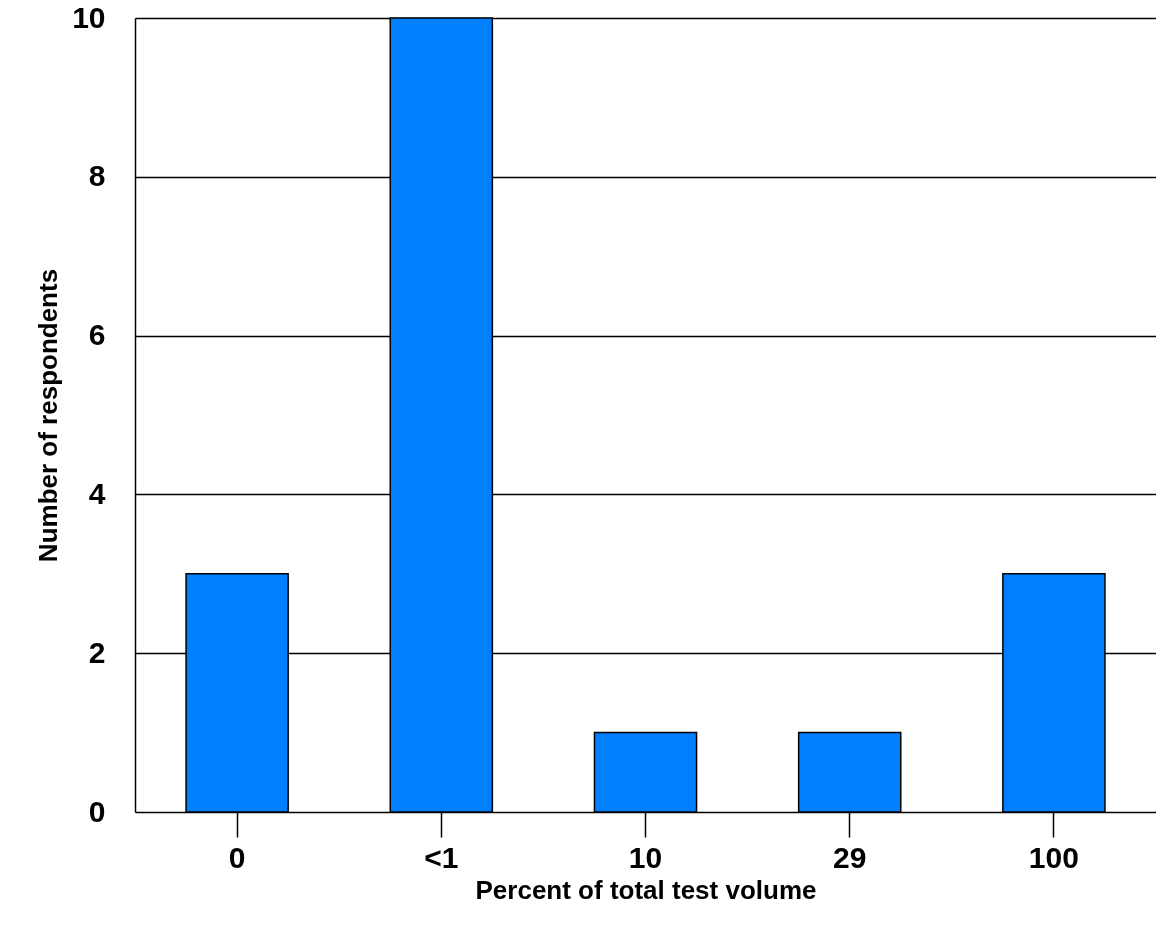 This screenshot has height=947, width=1156. Describe the element at coordinates (1053, 857) in the screenshot. I see `x-tick-label: 100` at that location.